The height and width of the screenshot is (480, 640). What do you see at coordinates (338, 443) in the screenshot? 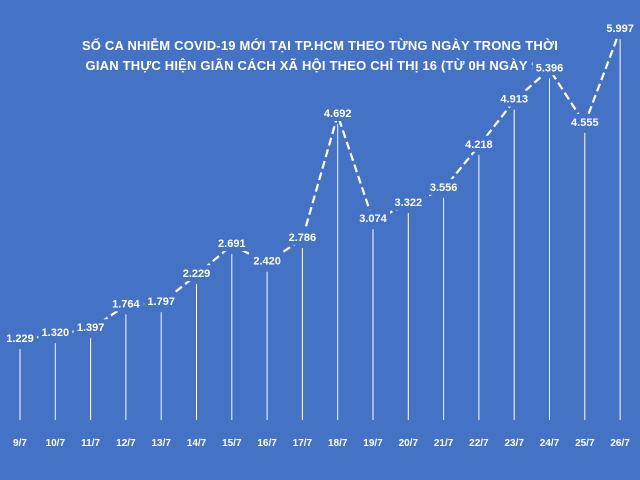
I see `x-tick-label: 18/7` at bounding box center [338, 443].